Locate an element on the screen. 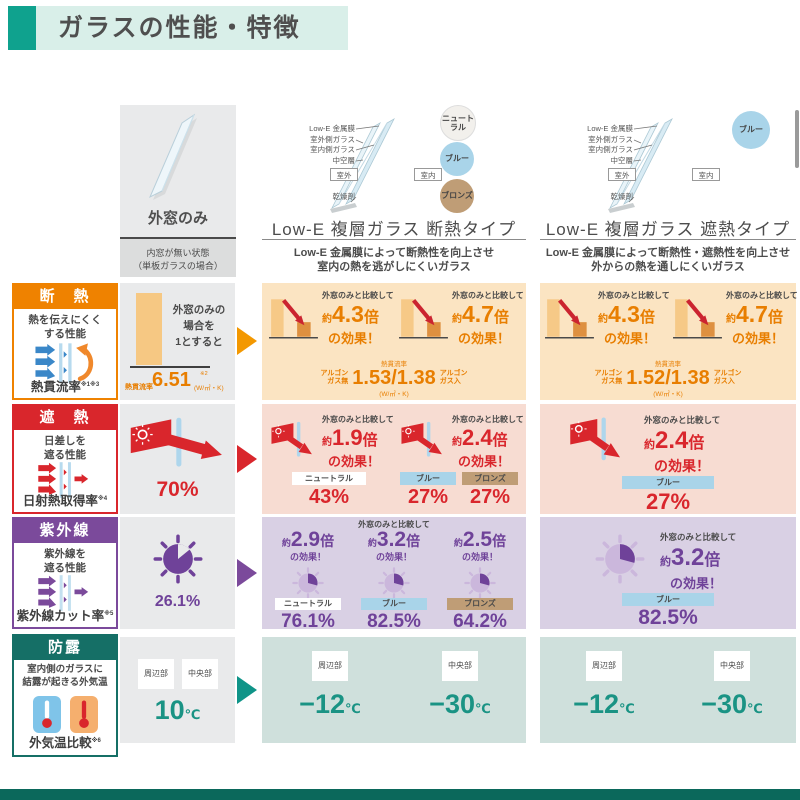  outer-window-note: 内窓が無い状態 （単板ガラスの場合） is located at coordinates (178, 257).